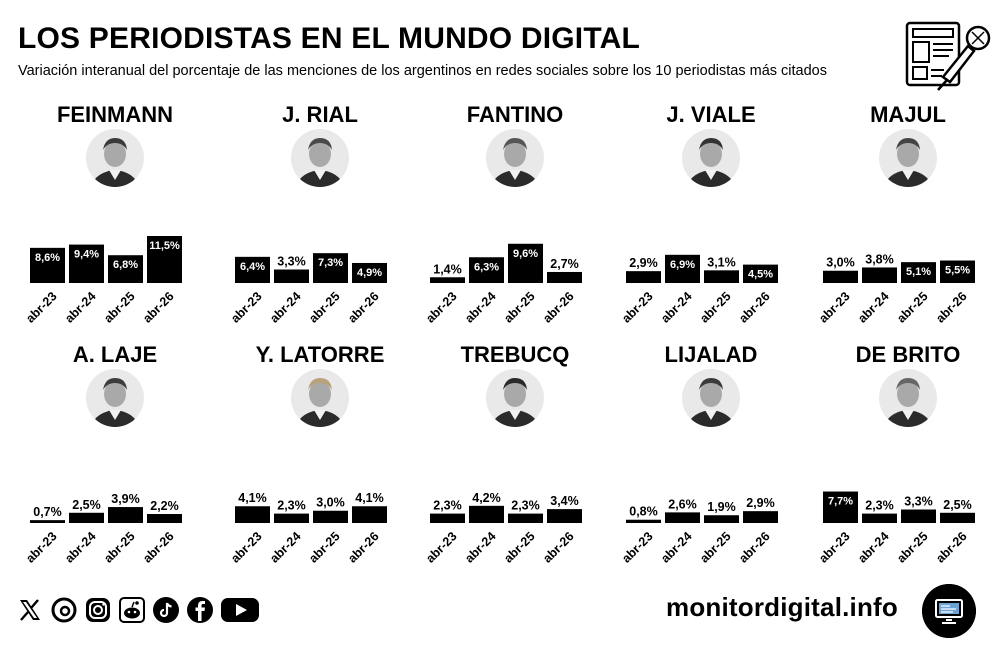 The width and height of the screenshot is (1000, 645). What do you see at coordinates (200, 610) in the screenshot?
I see `facebook-icon` at bounding box center [200, 610].